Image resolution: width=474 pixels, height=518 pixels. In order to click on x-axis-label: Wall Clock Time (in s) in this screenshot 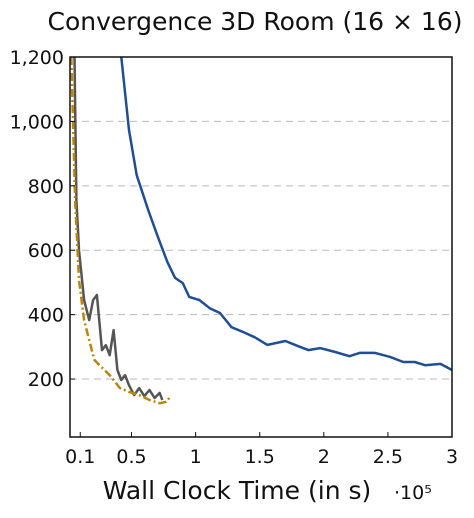, I will do `click(237, 490)`.